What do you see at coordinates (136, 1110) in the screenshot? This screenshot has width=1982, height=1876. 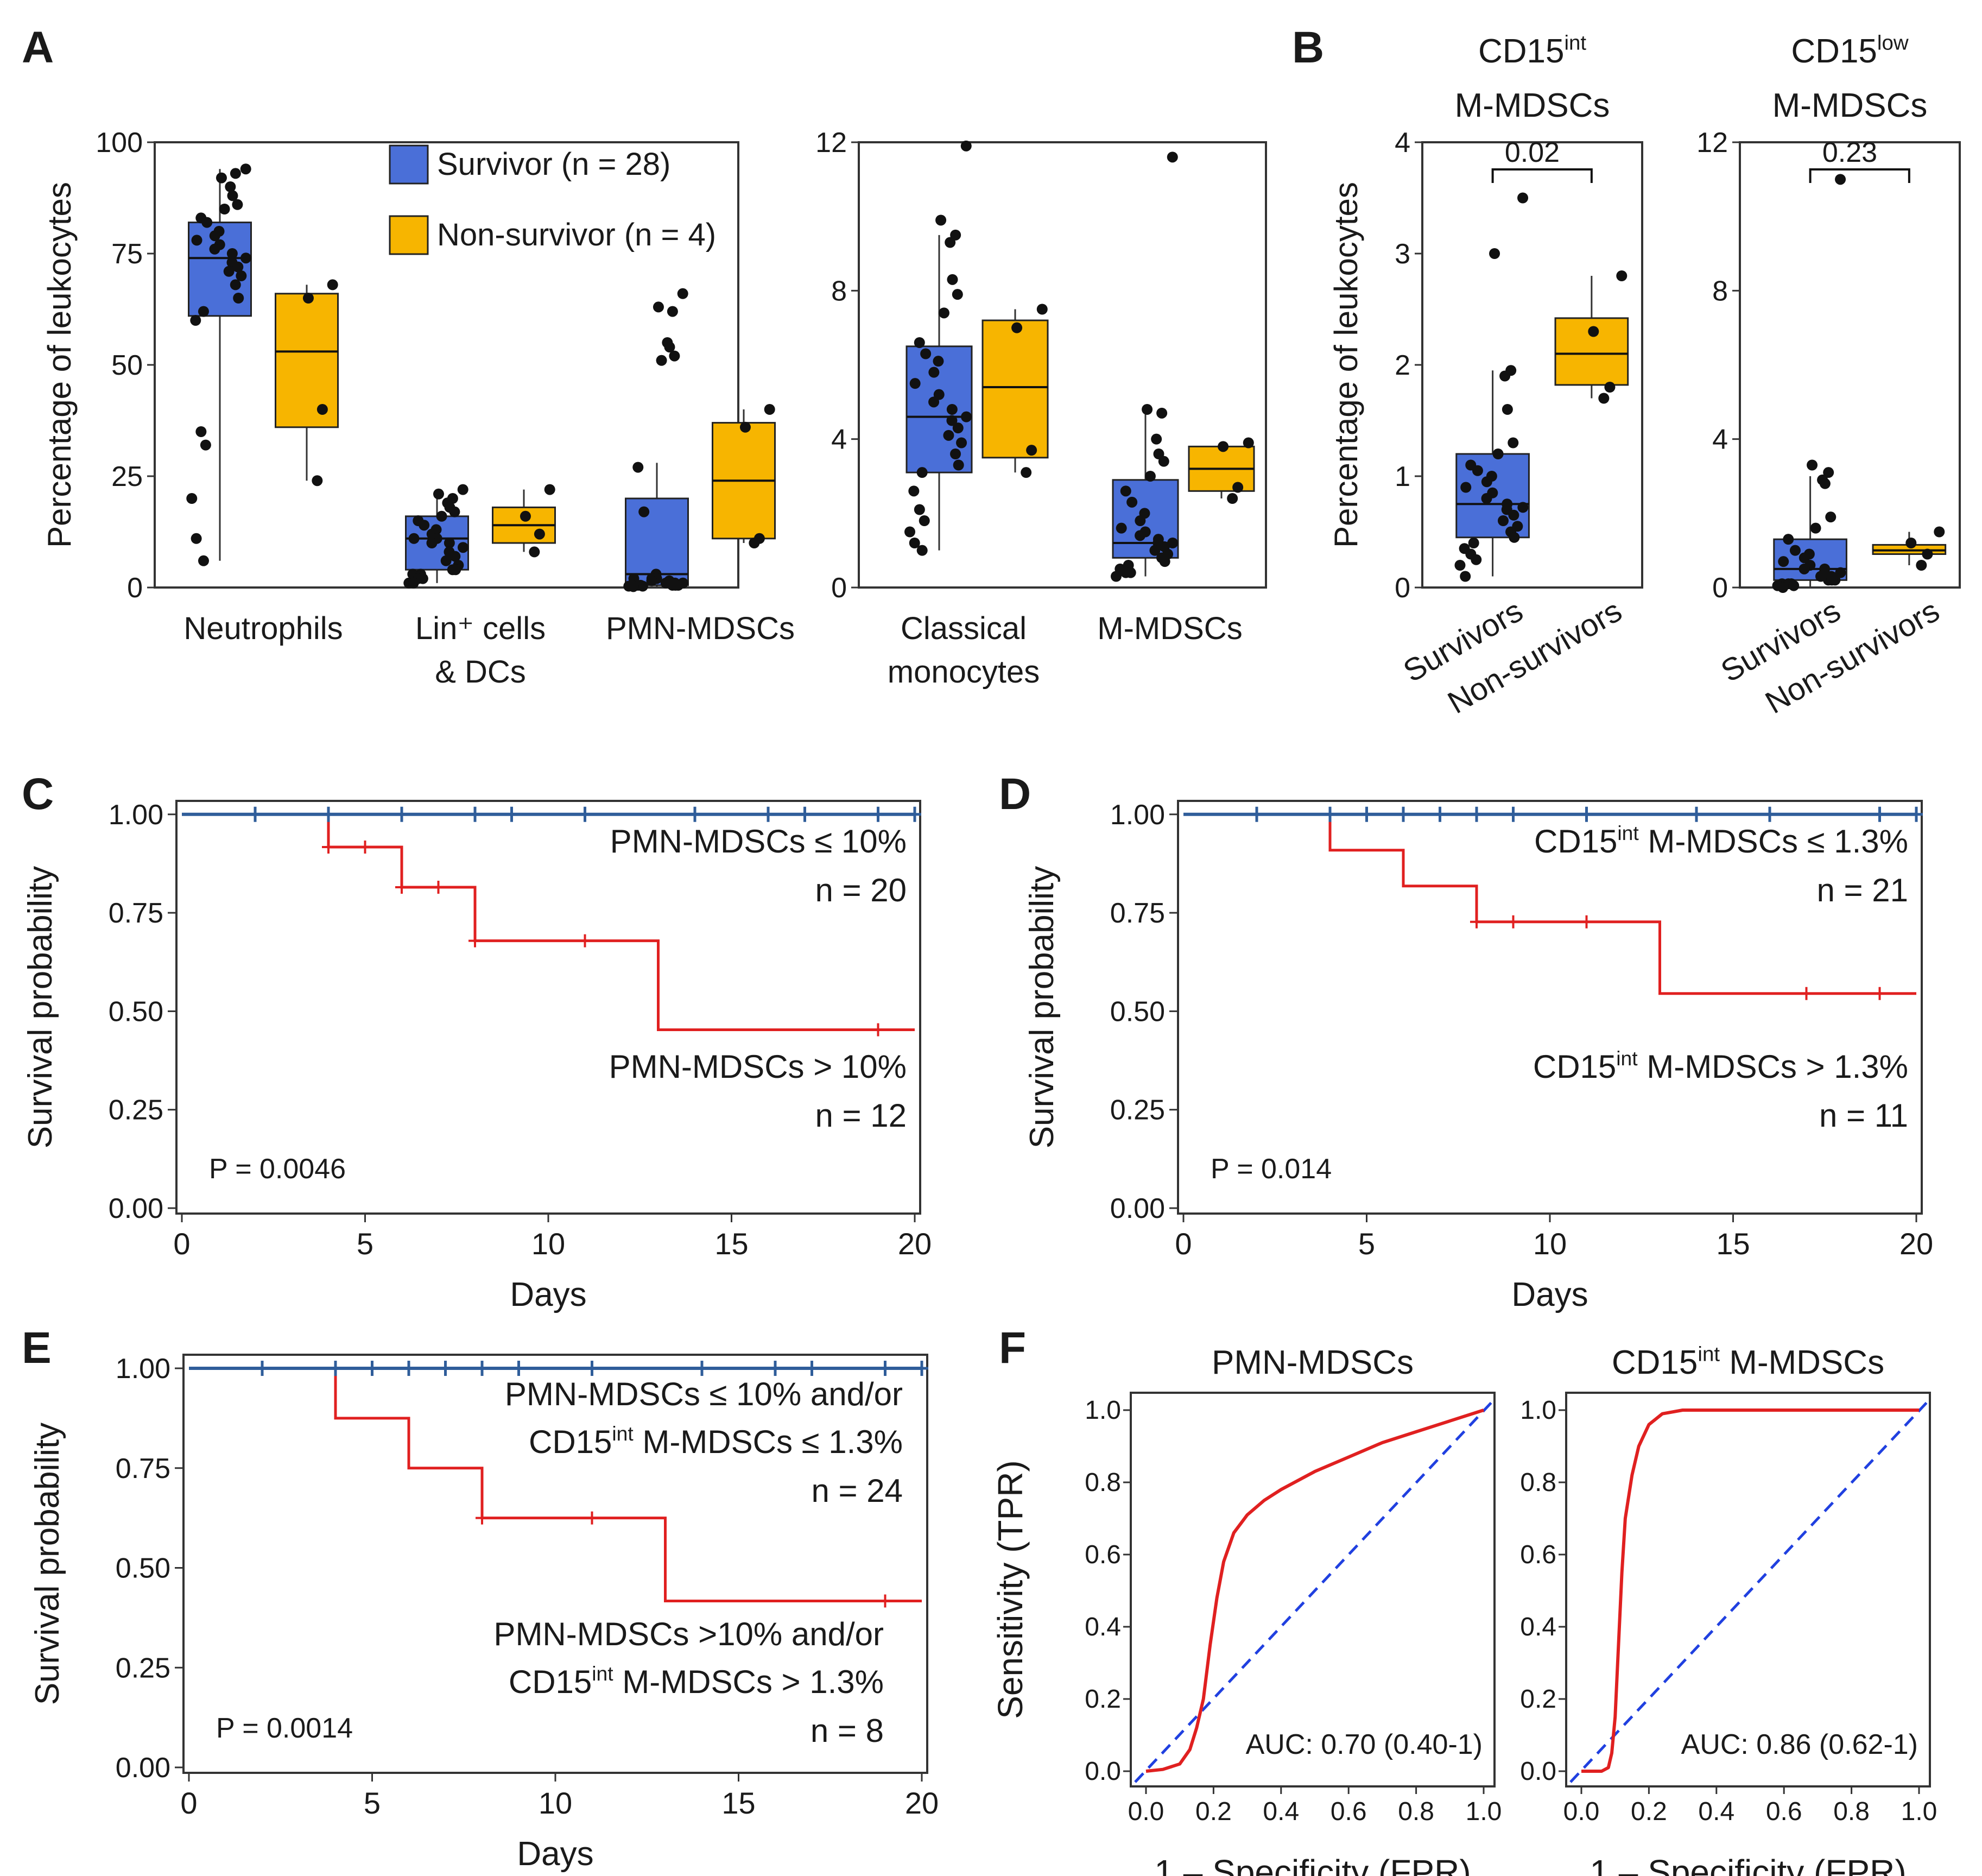 I see `y-tick-label: 0.25` at bounding box center [136, 1110].